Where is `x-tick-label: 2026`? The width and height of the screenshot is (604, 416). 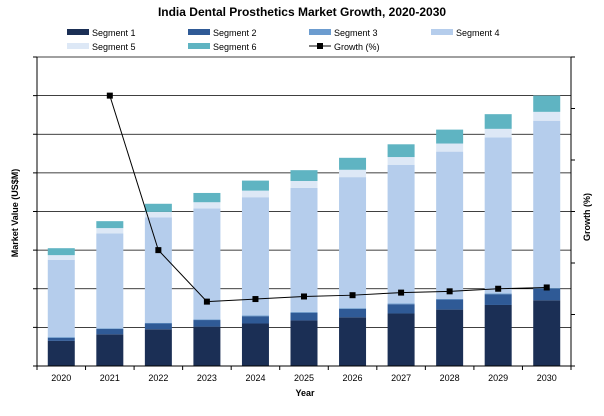 x-tick-label: 2026 is located at coordinates (353, 378).